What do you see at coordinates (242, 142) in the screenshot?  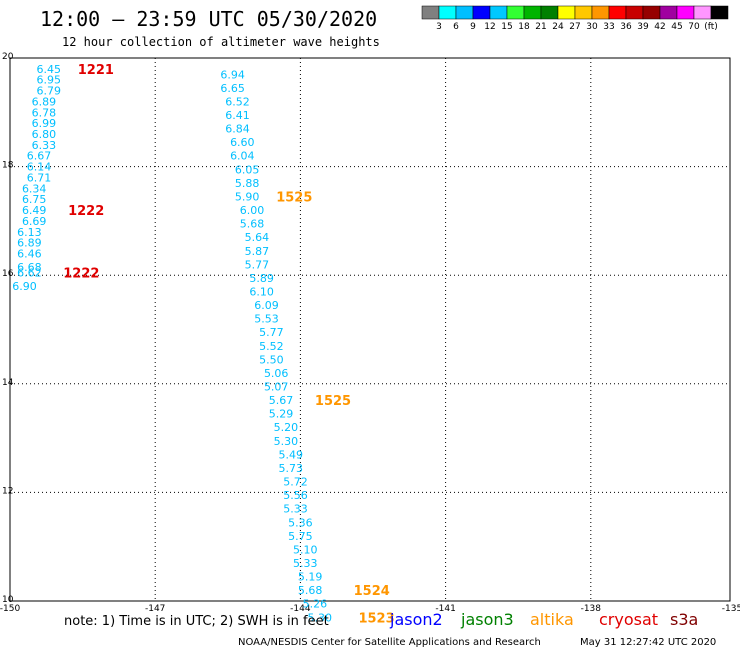 I see `wave-height-value: 6.60` at bounding box center [242, 142].